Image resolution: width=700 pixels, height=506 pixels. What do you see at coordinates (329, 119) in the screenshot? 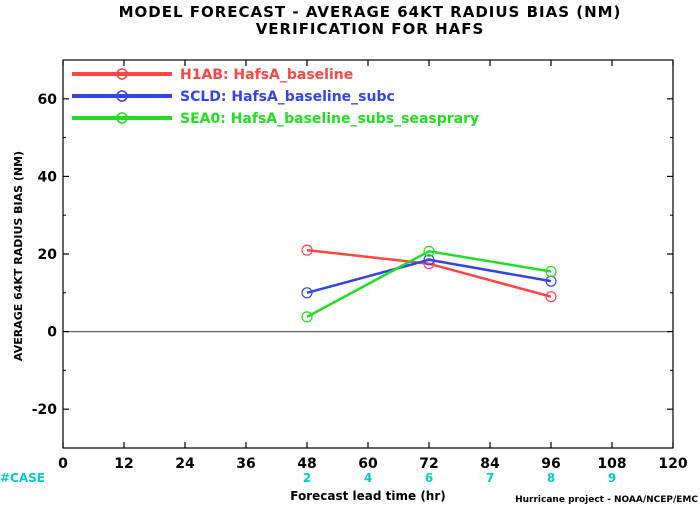
I see `legend-label: SEA0: HafsA_baseline_subs_seasprary` at bounding box center [329, 119].